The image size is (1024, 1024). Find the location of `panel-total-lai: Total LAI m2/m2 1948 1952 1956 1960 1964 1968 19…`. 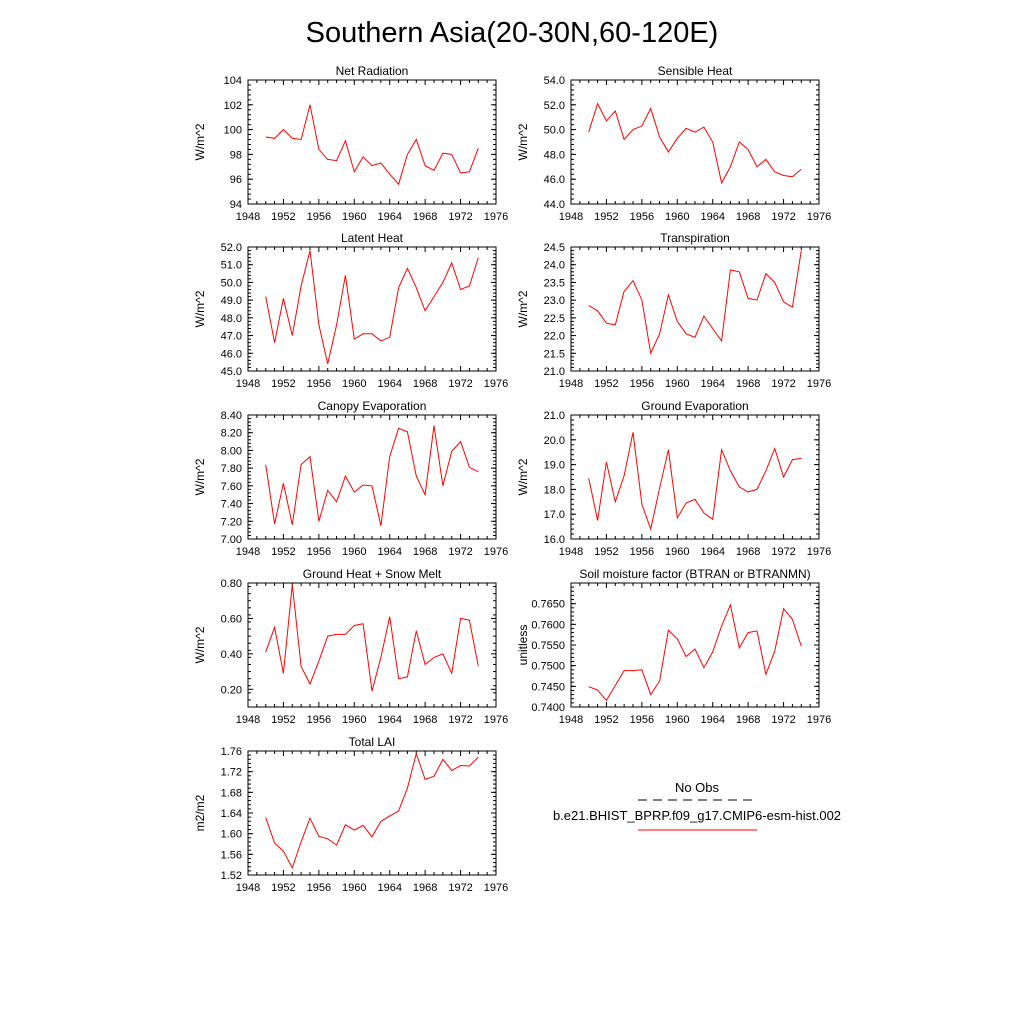

panel-total-lai: Total LAI m2/m2 1948 1952 1956 1960 1964 1968 19… is located at coordinates (350, 814).